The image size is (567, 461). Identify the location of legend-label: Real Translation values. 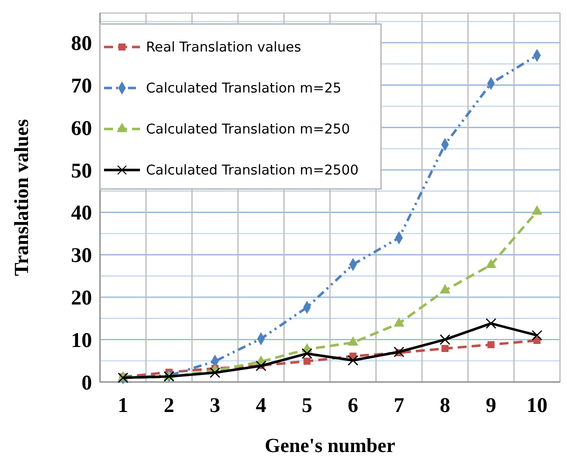
(224, 48).